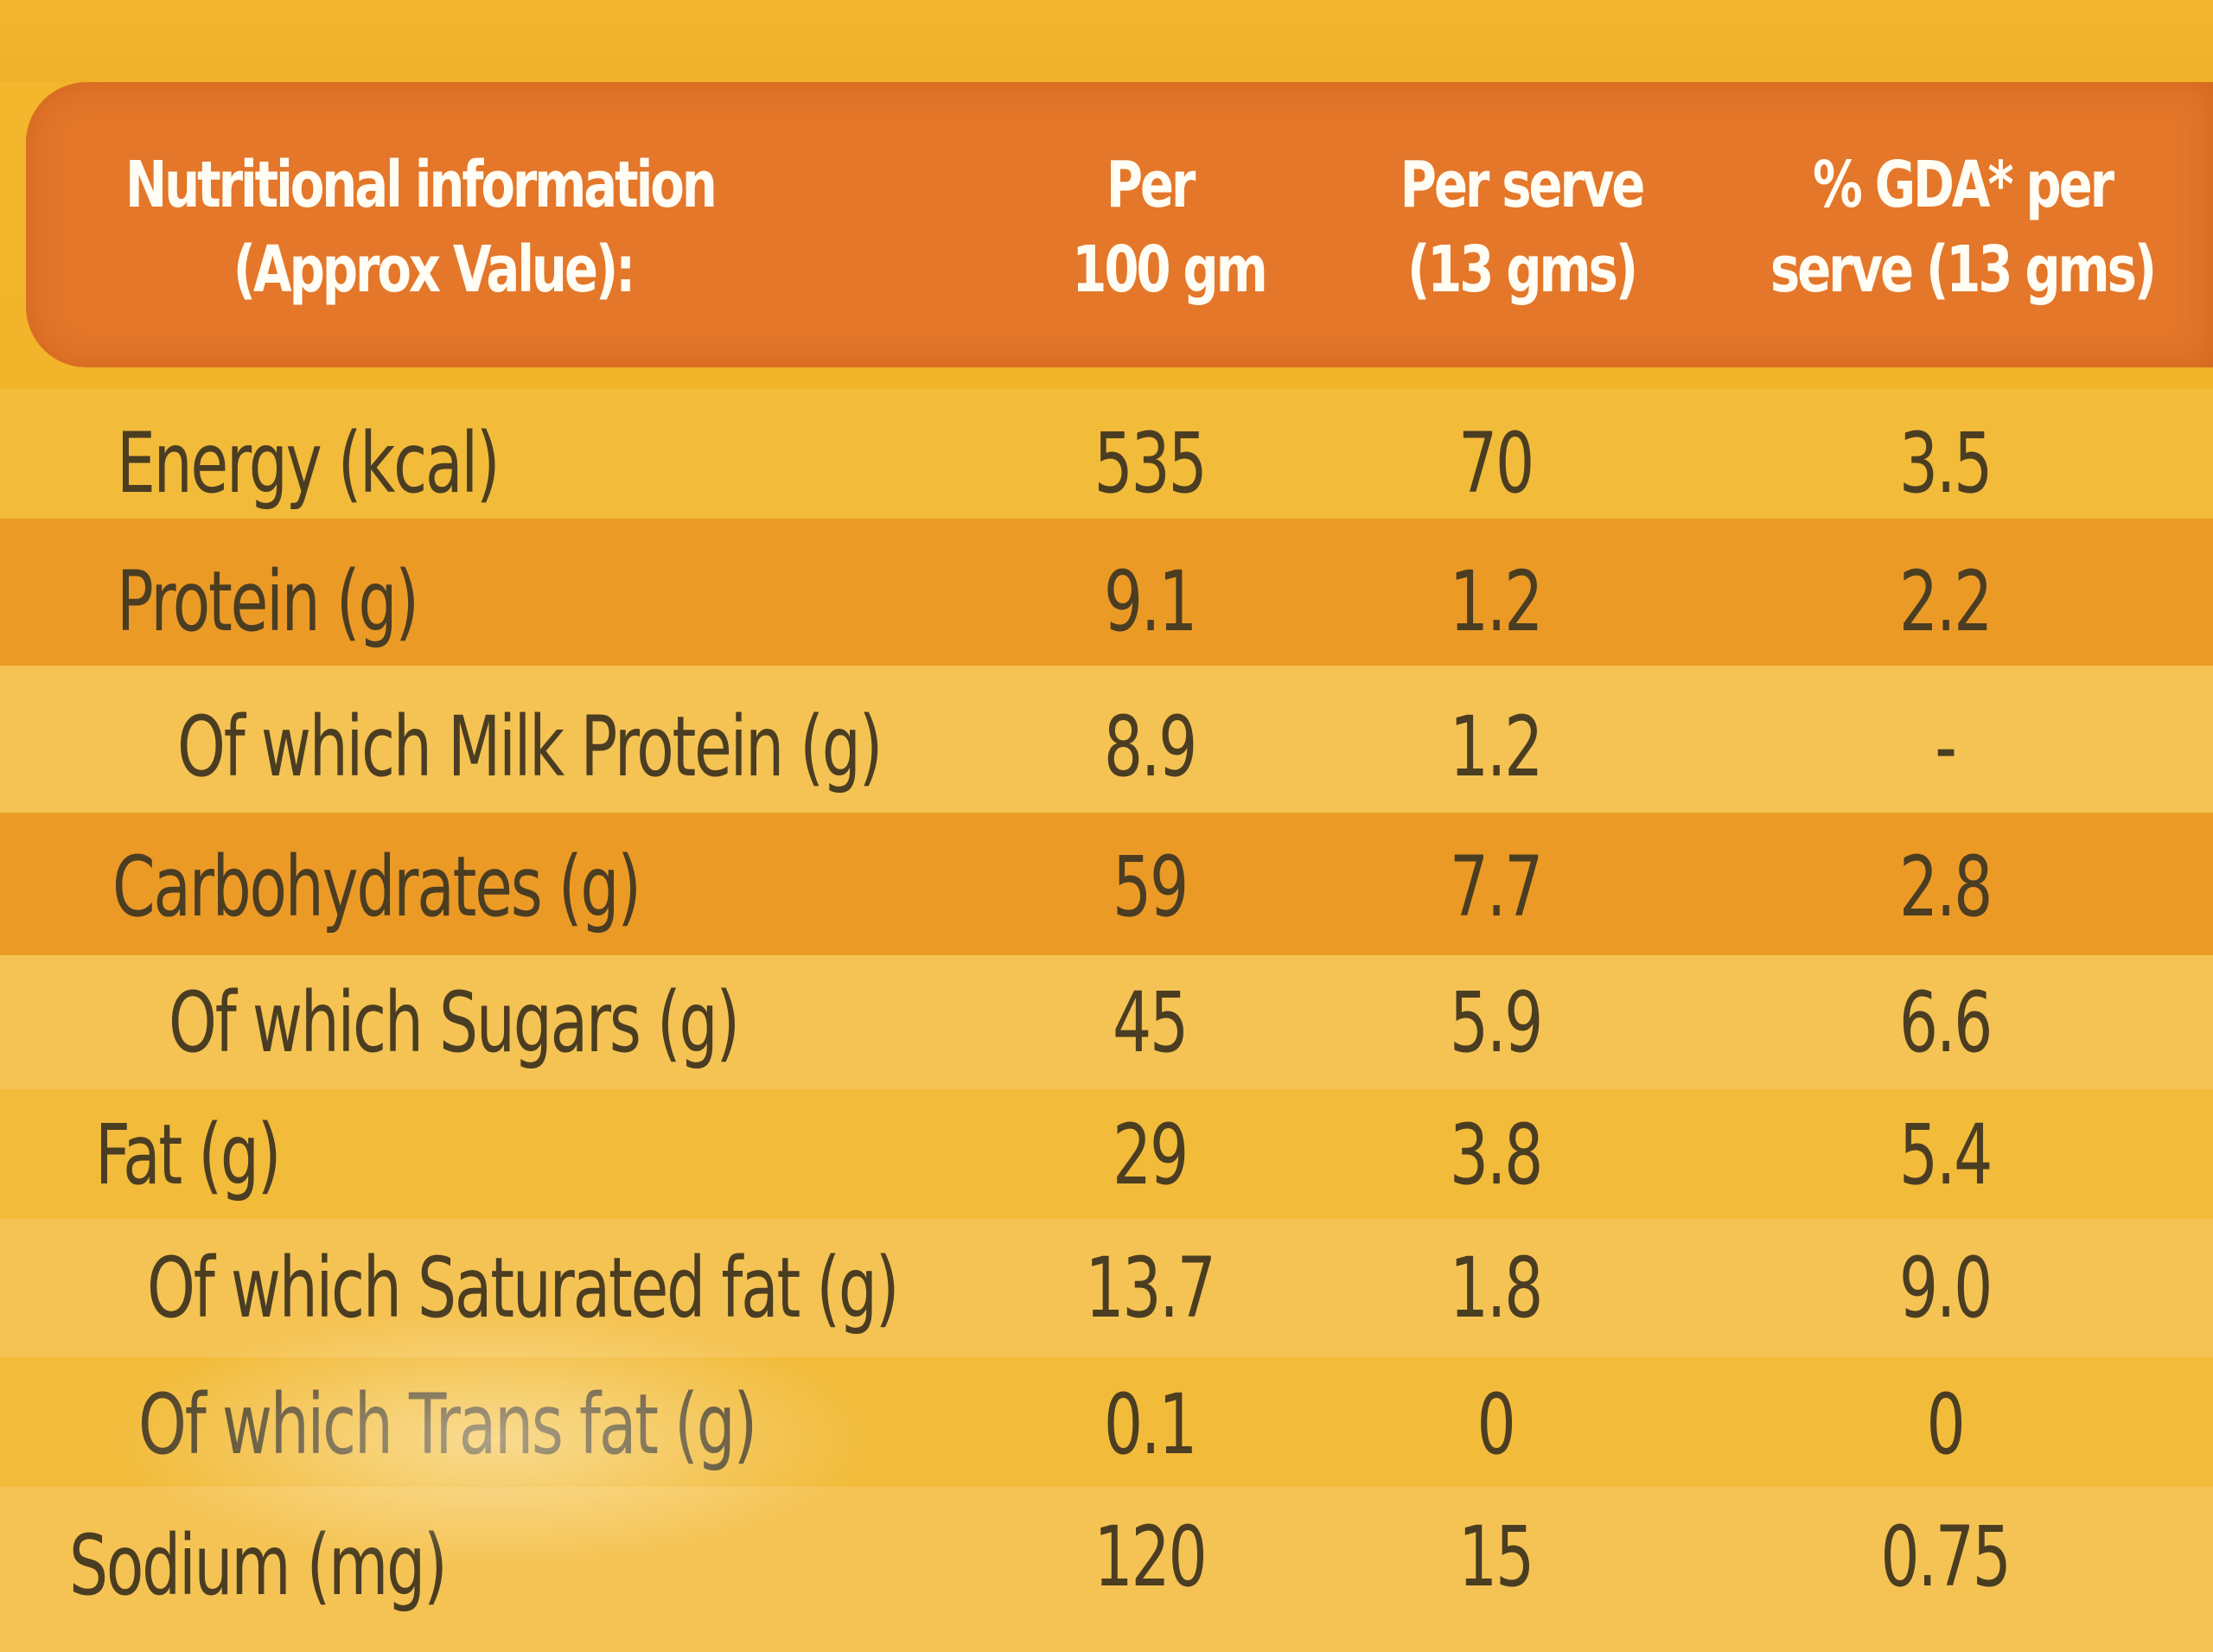  I want to click on row-per-100g: 29, so click(1151, 1155).